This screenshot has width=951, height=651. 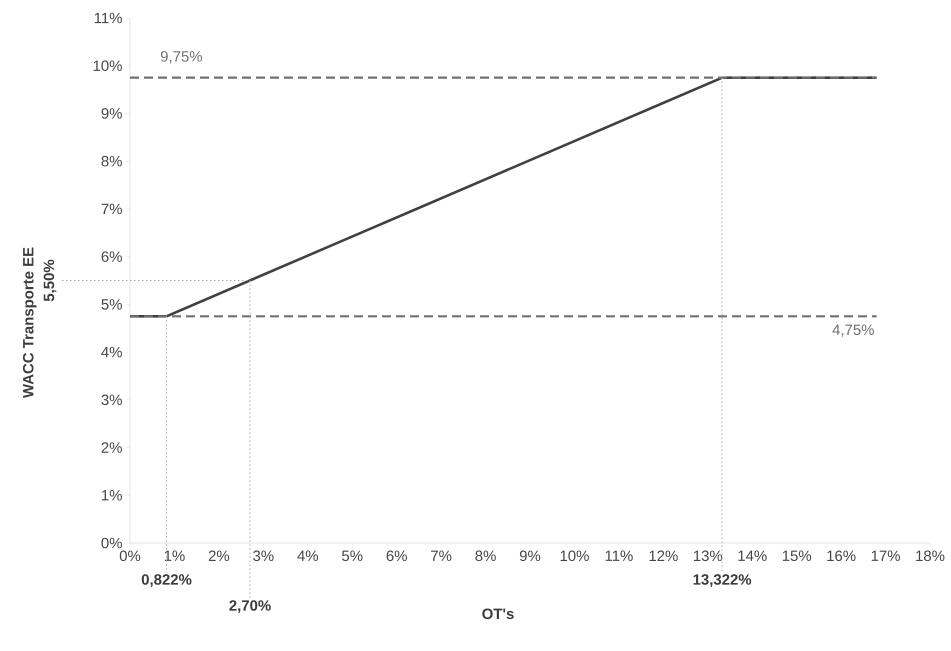 I want to click on ref-line-label: 2,70%, so click(x=250, y=606).